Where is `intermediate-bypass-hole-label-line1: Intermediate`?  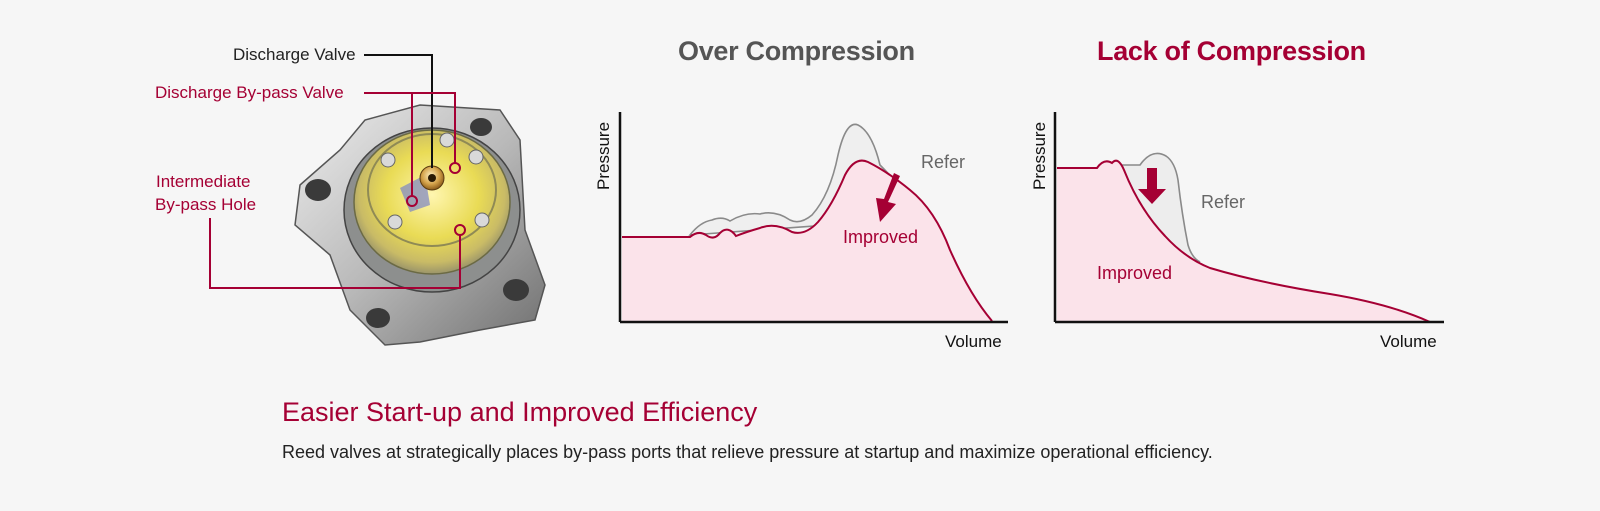 intermediate-bypass-hole-label-line1: Intermediate is located at coordinates (203, 181).